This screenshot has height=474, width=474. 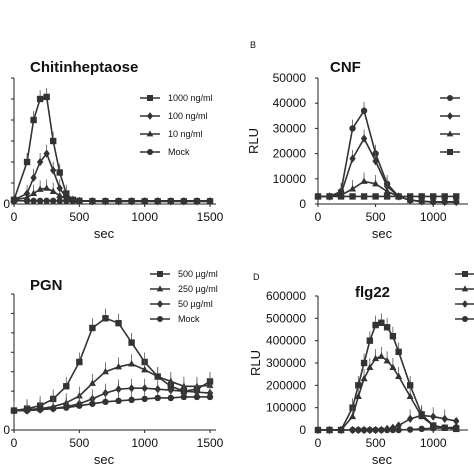 I want to click on y-tick-label: 300000, so click(x=286, y=363).